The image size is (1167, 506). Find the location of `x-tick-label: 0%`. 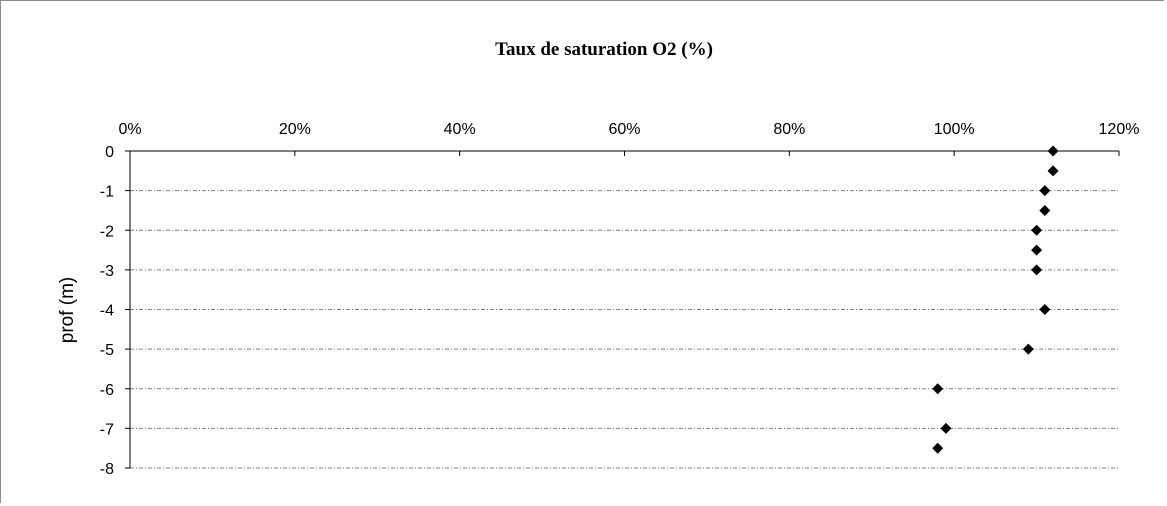

x-tick-label: 0% is located at coordinates (129, 129).